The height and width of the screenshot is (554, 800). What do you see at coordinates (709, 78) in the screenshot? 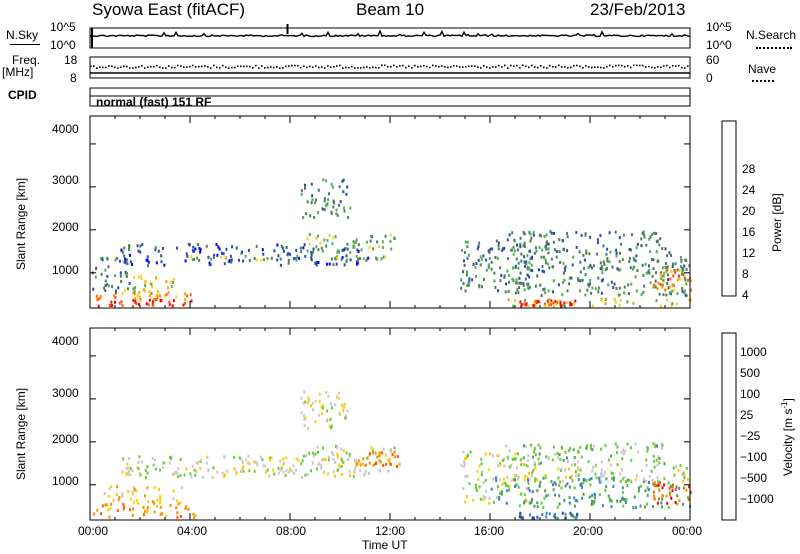
I see `nave-tick-low: 0` at bounding box center [709, 78].